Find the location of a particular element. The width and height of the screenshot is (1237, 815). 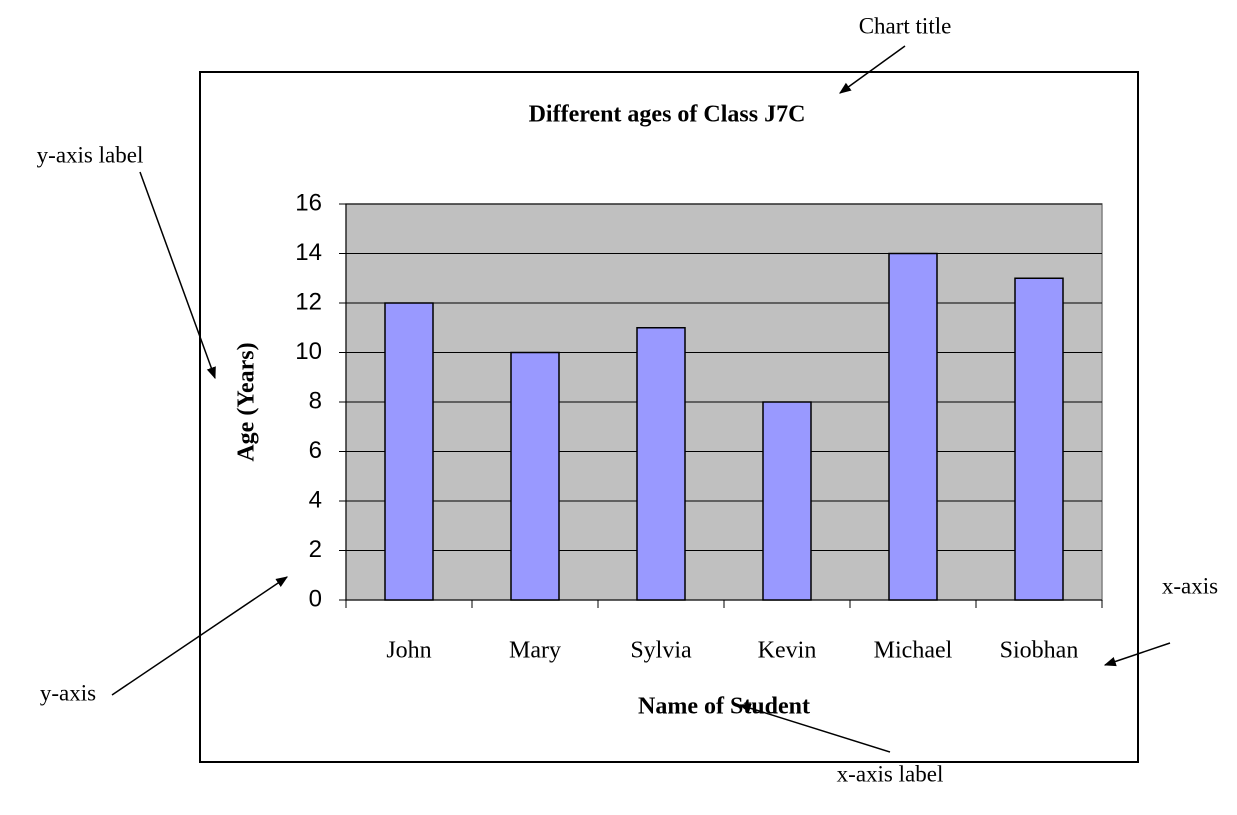

annotation: x-axis label is located at coordinates (890, 773).